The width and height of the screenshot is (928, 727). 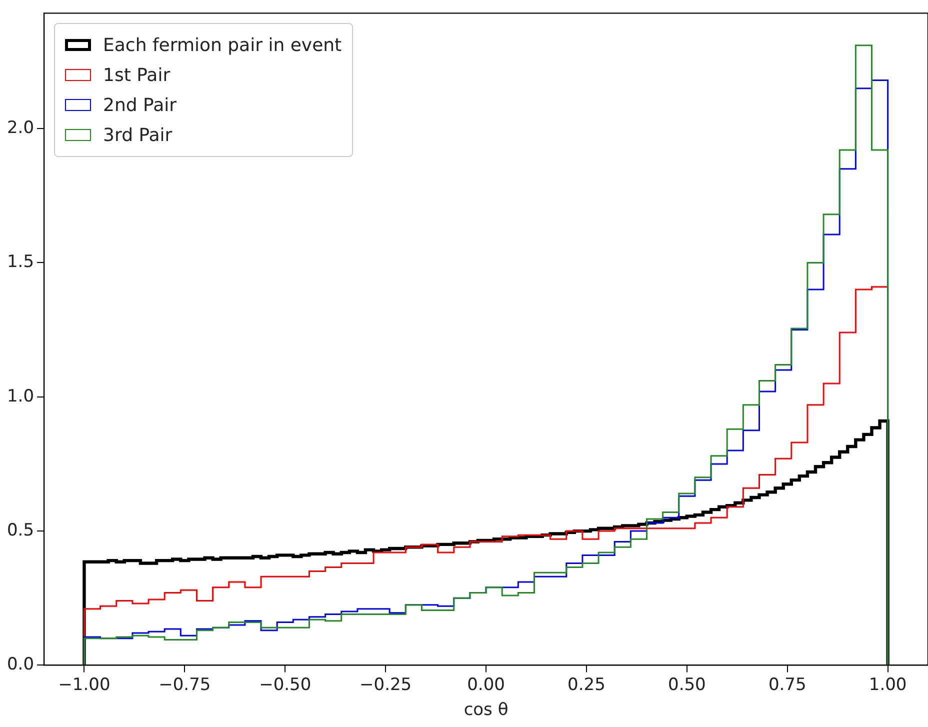 What do you see at coordinates (687, 684) in the screenshot?
I see `x-tick-label: 0.50` at bounding box center [687, 684].